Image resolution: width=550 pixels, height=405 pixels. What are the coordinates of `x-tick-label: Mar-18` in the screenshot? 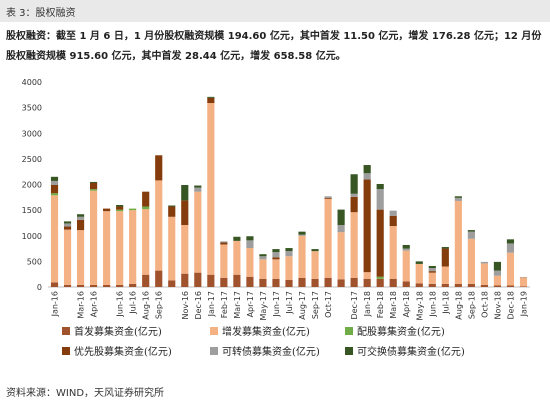 It's located at (393, 305).